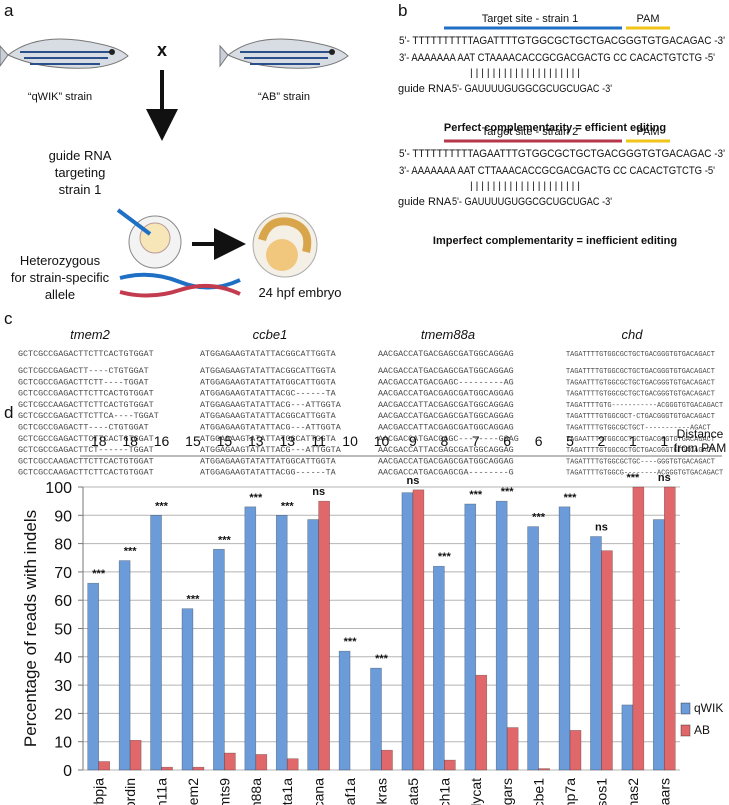 Image resolution: width=729 pixels, height=805 pixels. Describe the element at coordinates (285, 245) in the screenshot. I see `embryo` at that location.